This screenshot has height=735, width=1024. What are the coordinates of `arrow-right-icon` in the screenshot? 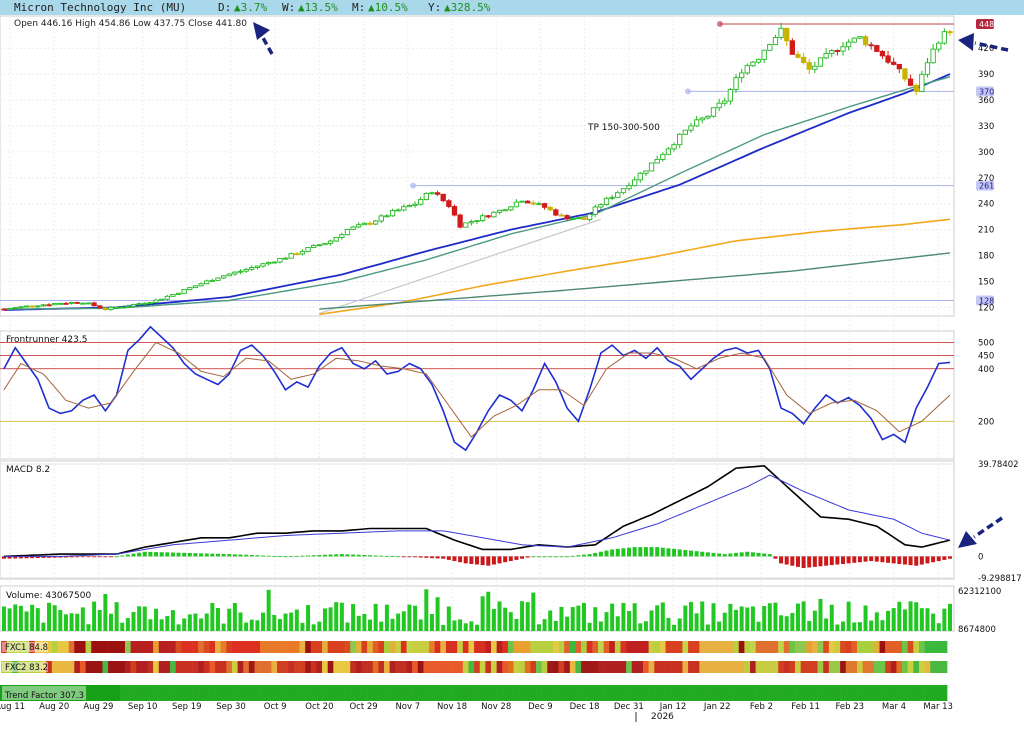 It's located at (991, 46).